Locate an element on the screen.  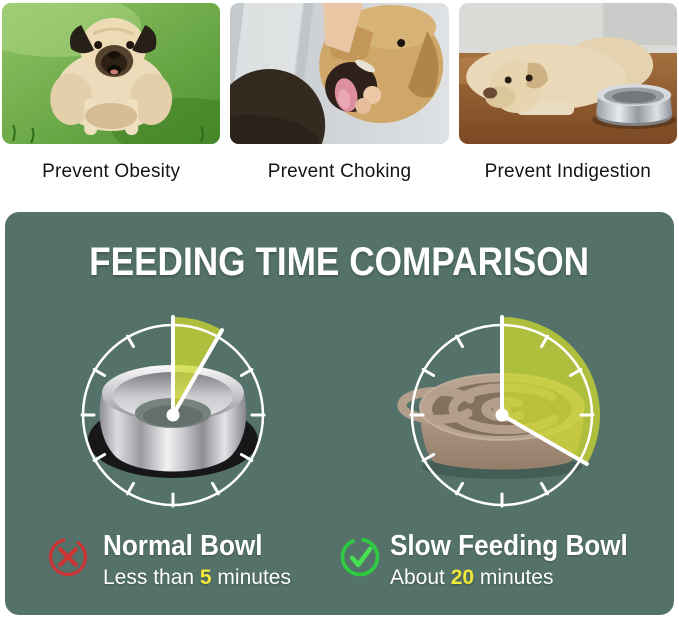
mouth-check-illustration is located at coordinates (339, 73).